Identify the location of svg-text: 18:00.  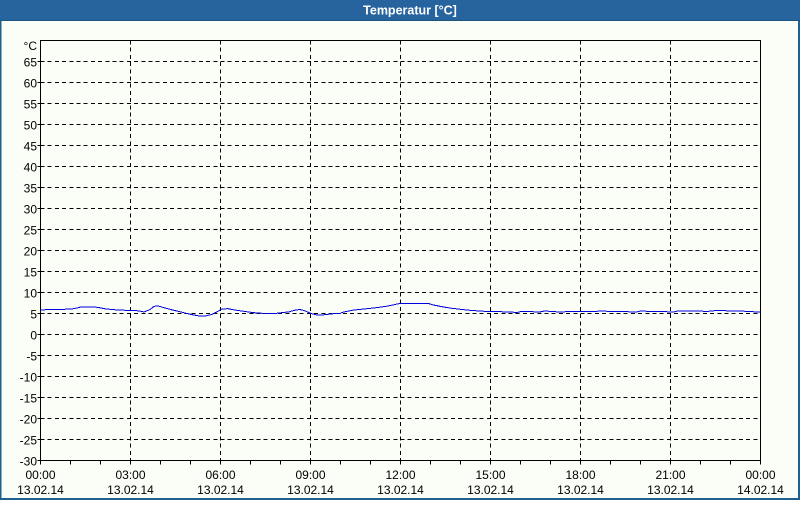
(580, 475).